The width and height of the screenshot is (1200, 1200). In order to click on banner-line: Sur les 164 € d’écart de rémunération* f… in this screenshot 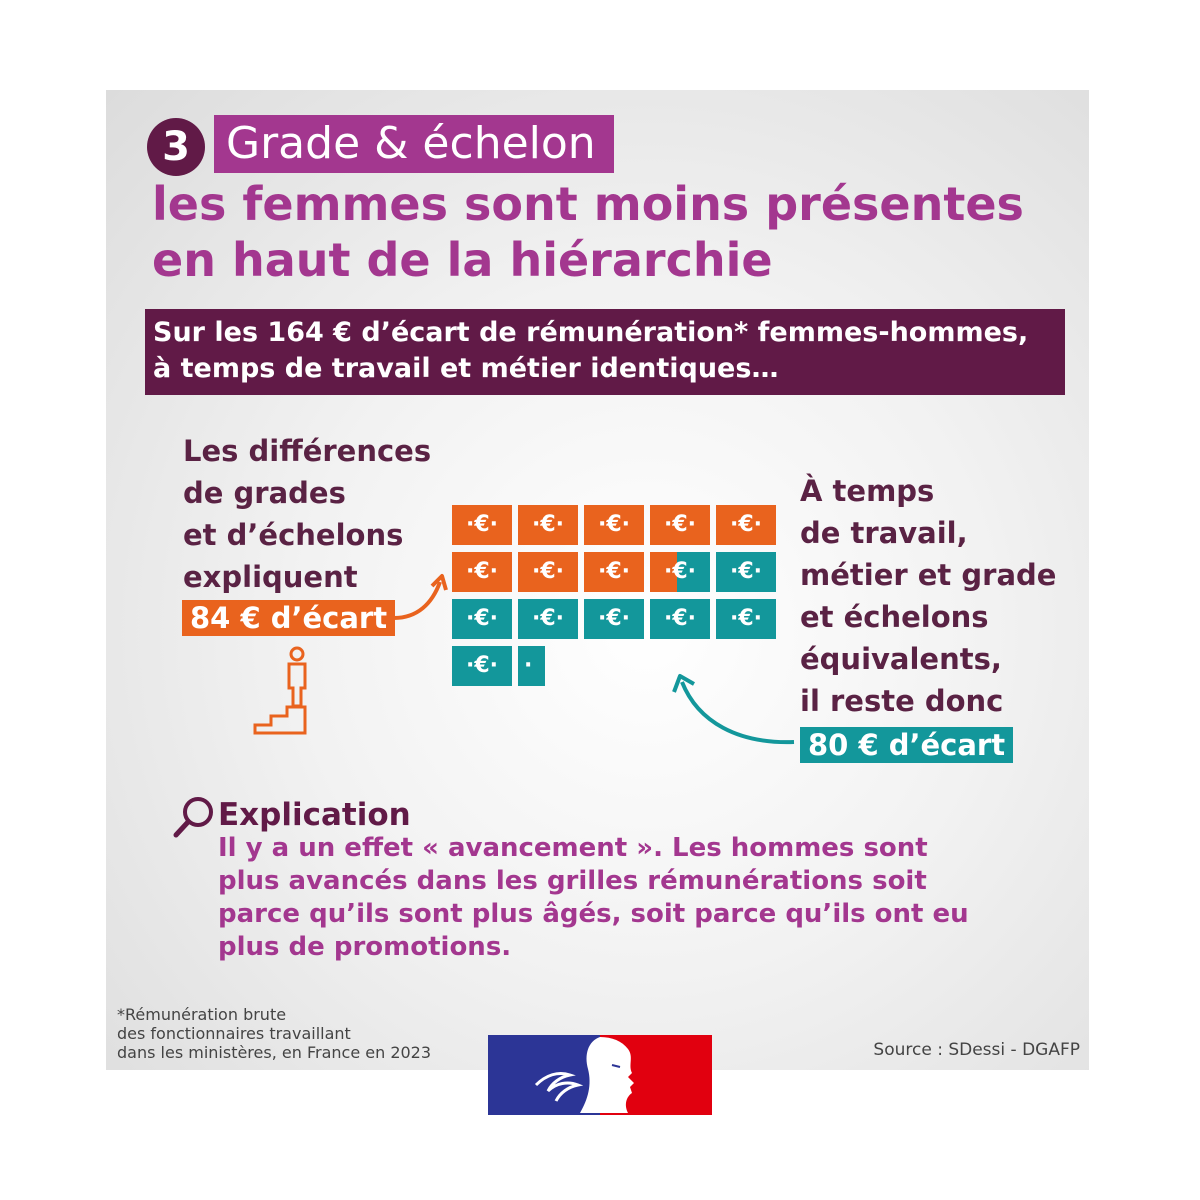, I will do `click(591, 332)`.